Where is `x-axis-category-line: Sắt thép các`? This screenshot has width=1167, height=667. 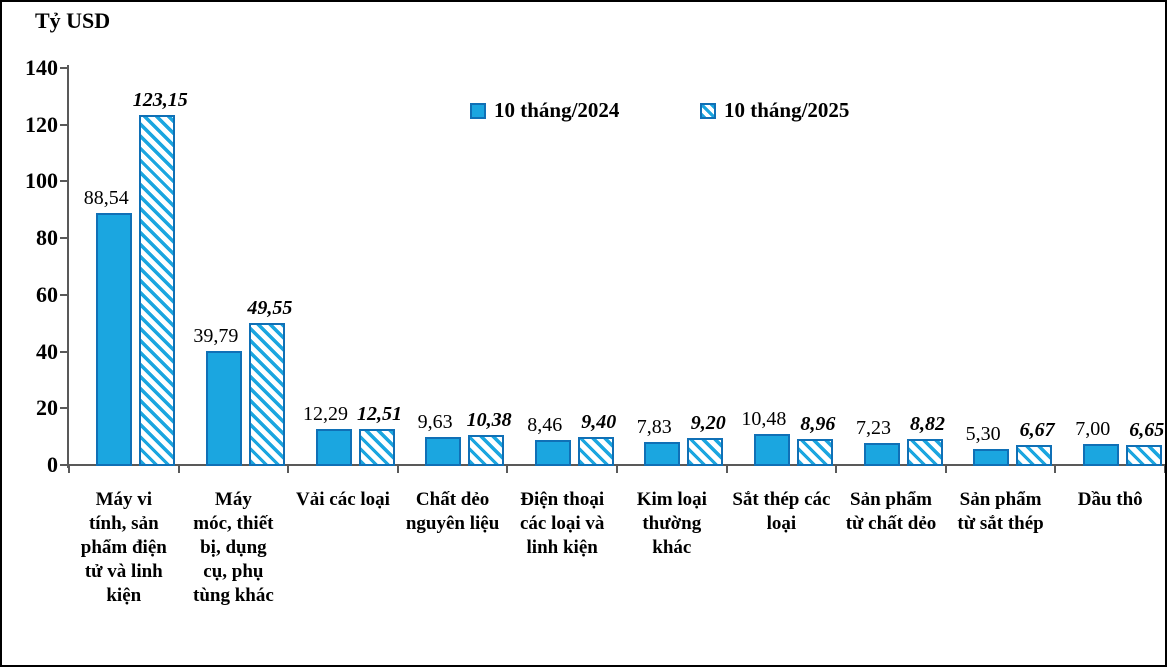
x-axis-category-line: Sắt thép các is located at coordinates (781, 499).